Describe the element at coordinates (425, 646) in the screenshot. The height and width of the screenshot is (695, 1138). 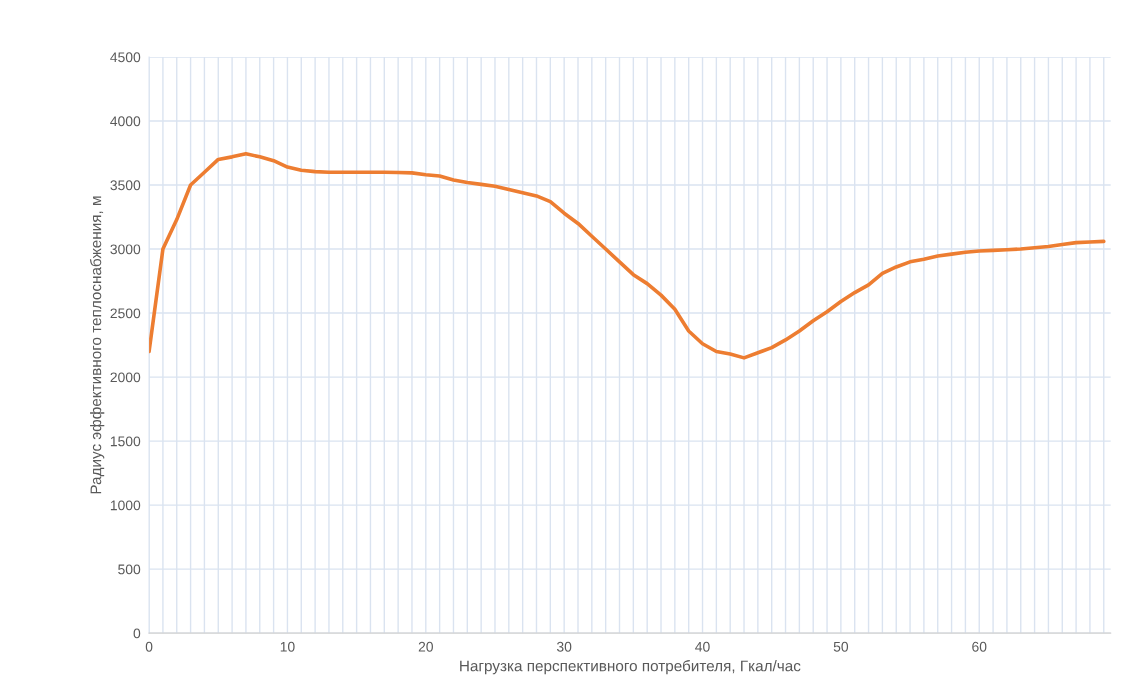
I see `x-tick-label: 20` at that location.